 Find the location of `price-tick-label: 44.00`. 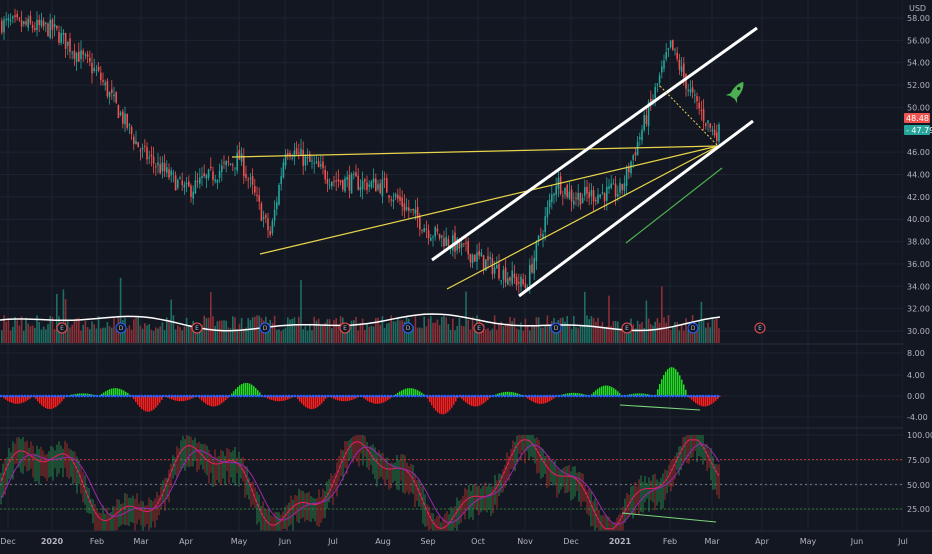

price-tick-label: 44.00 is located at coordinates (918, 175).